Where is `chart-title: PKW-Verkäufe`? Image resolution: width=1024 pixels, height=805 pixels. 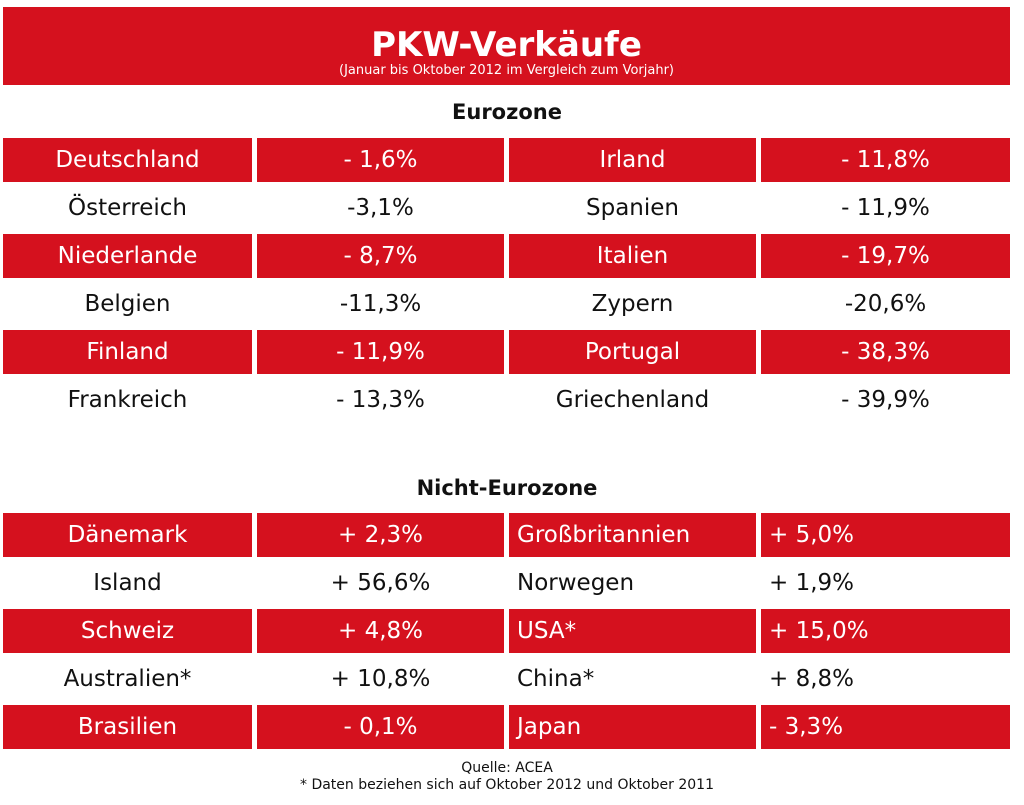
chart-title: PKW-Verkäufe is located at coordinates (506, 45).